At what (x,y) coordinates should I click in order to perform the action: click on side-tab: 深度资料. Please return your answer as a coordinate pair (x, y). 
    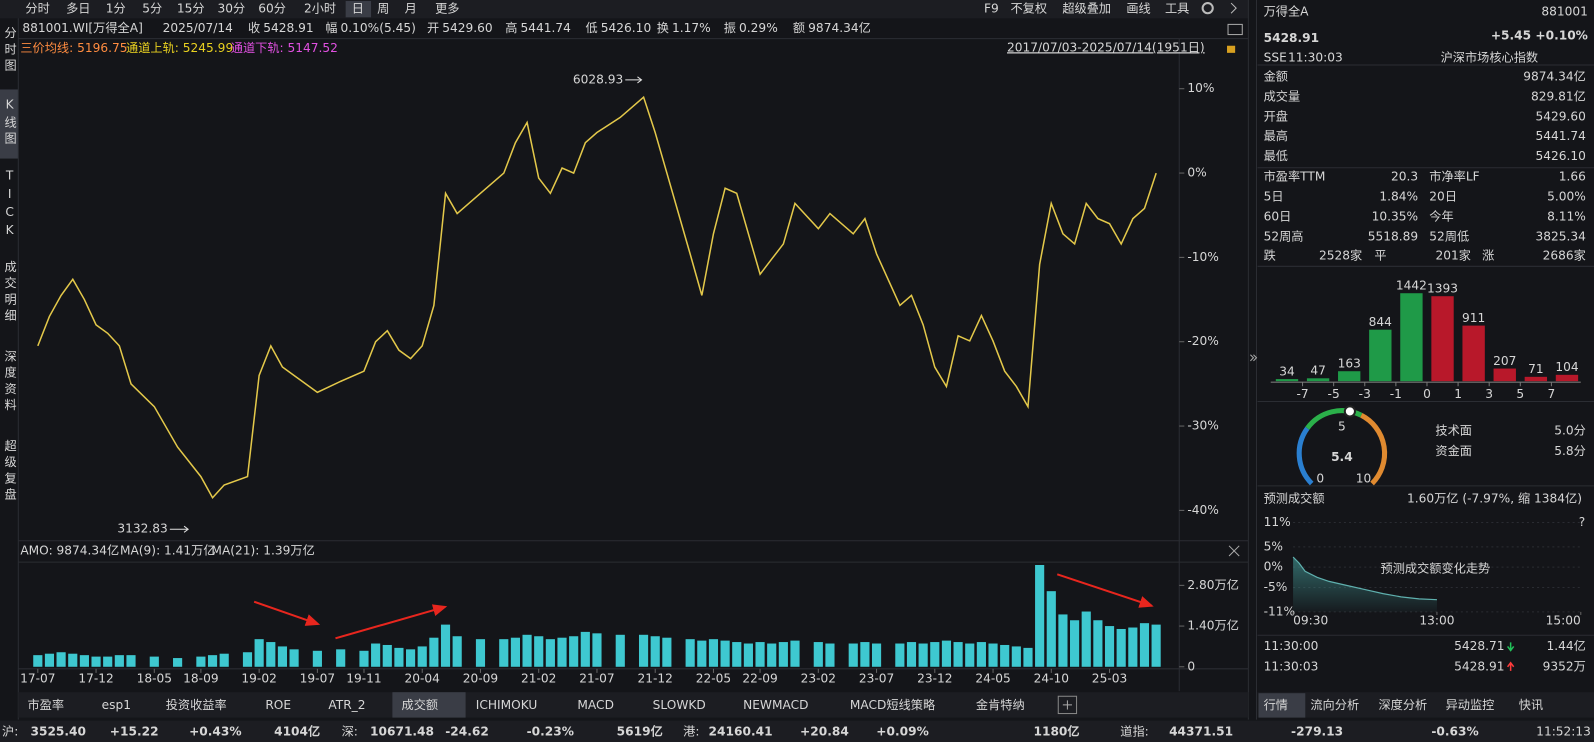
    Looking at the image, I should click on (10, 381).